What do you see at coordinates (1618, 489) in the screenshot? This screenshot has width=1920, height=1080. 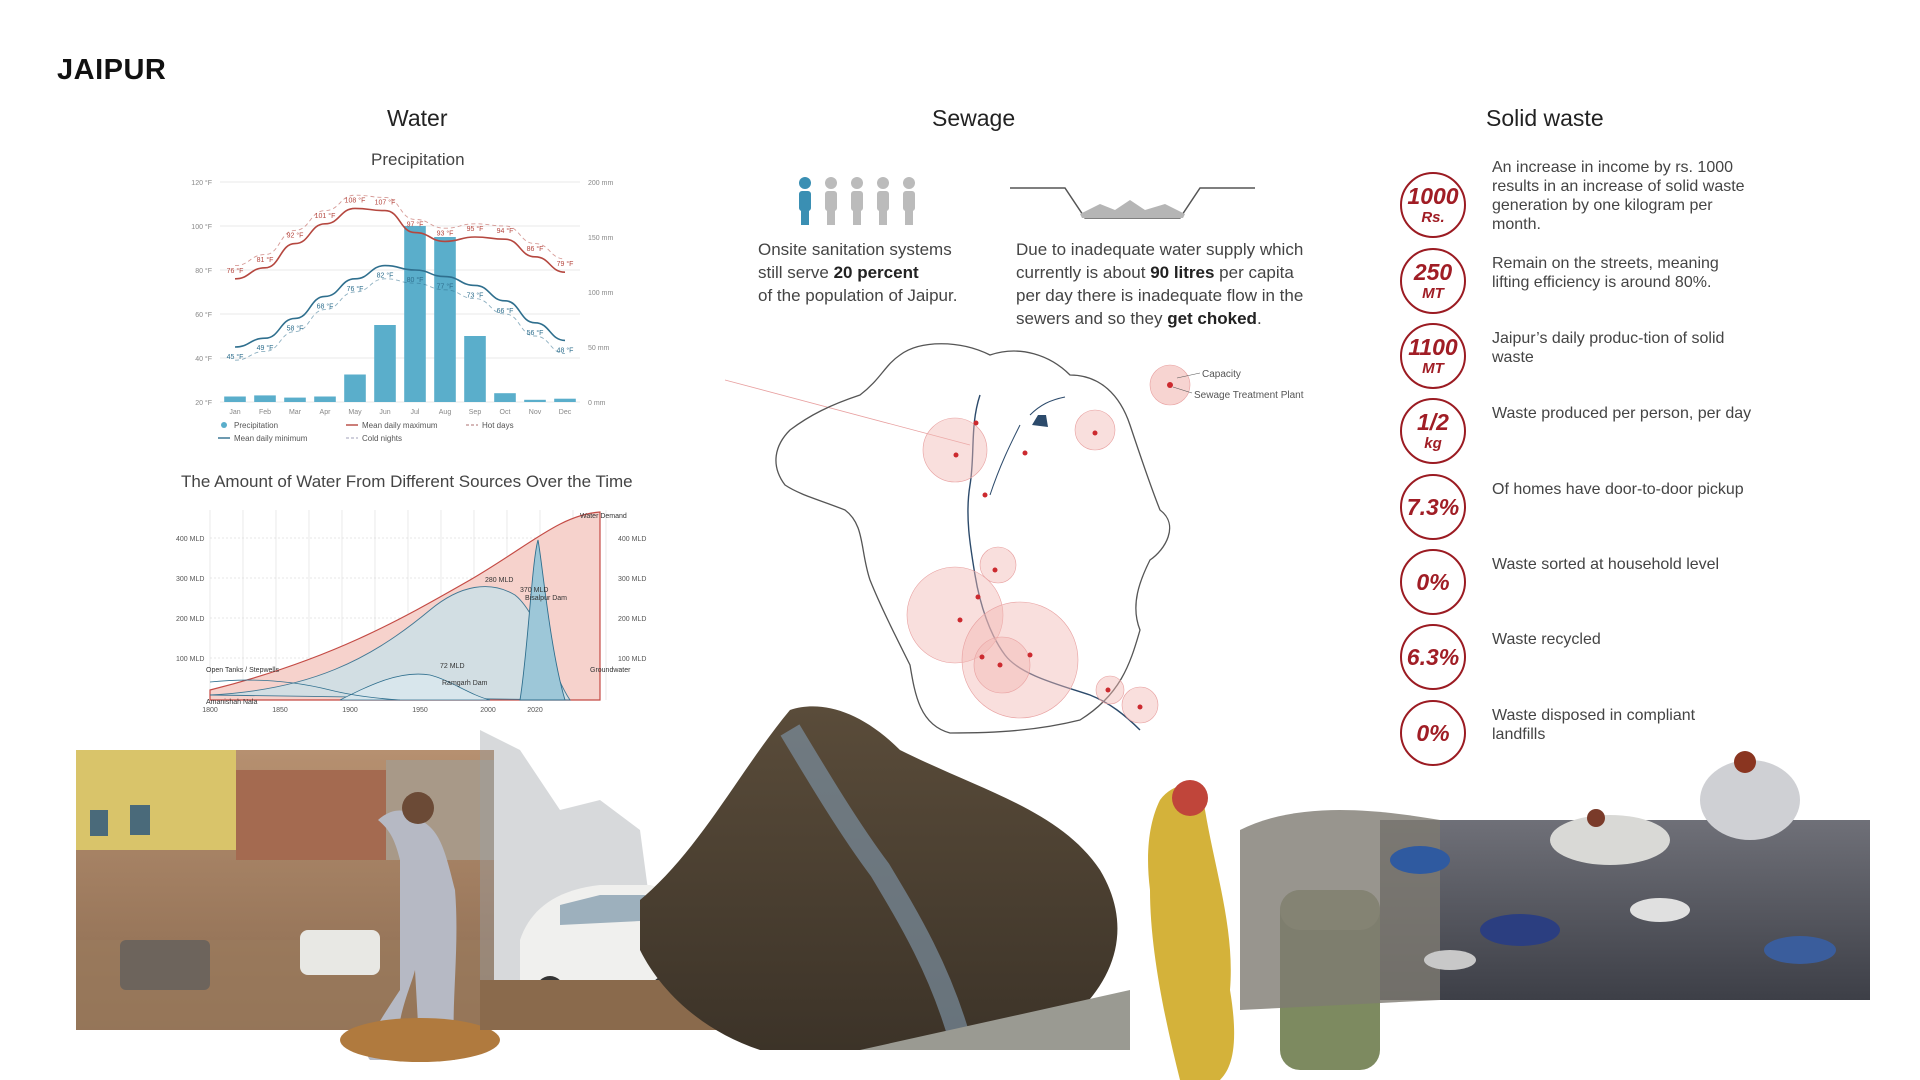 I see `stat-description: Of homes have door-to-door pickup` at bounding box center [1618, 489].